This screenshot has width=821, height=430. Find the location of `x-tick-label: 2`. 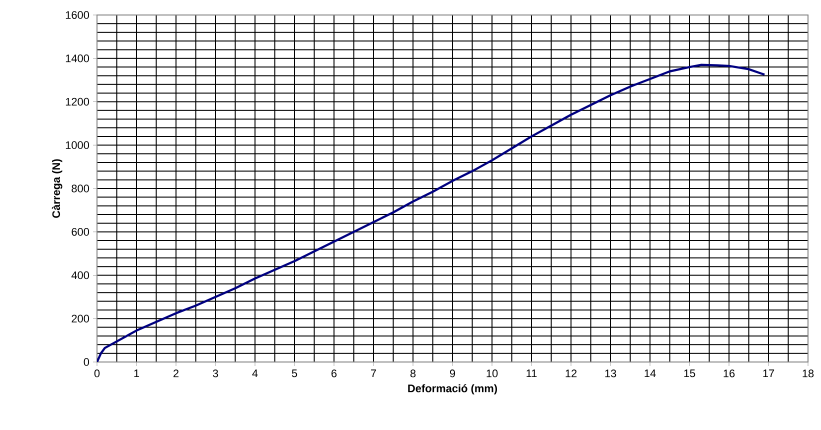

x-tick-label: 2 is located at coordinates (176, 374).